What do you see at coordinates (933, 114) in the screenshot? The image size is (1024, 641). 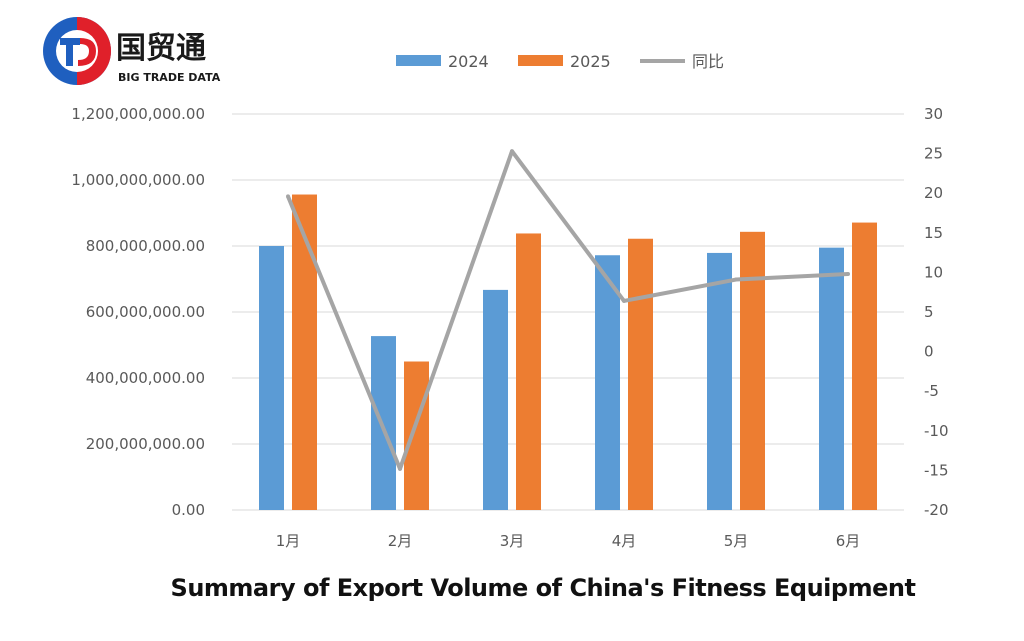 I see `right-tick-label: 30` at bounding box center [933, 114].